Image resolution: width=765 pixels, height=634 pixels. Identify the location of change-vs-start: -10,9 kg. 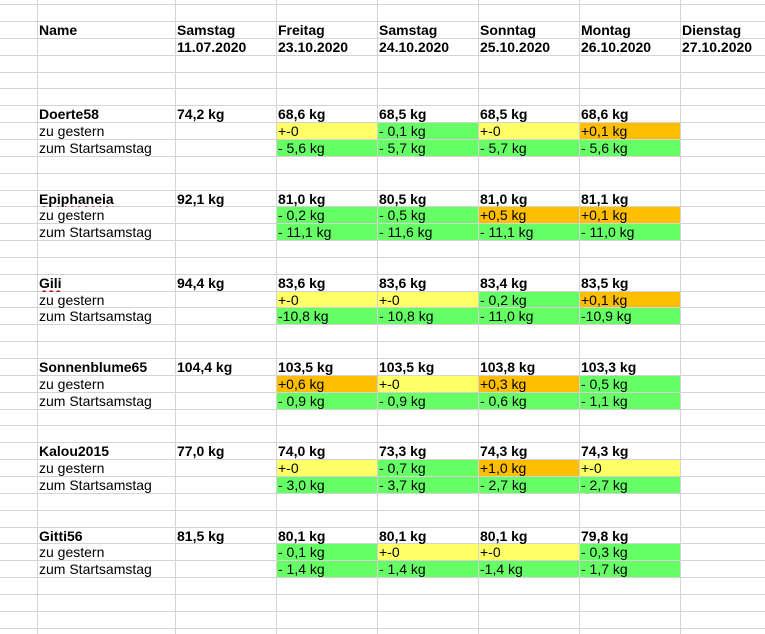
(606, 316).